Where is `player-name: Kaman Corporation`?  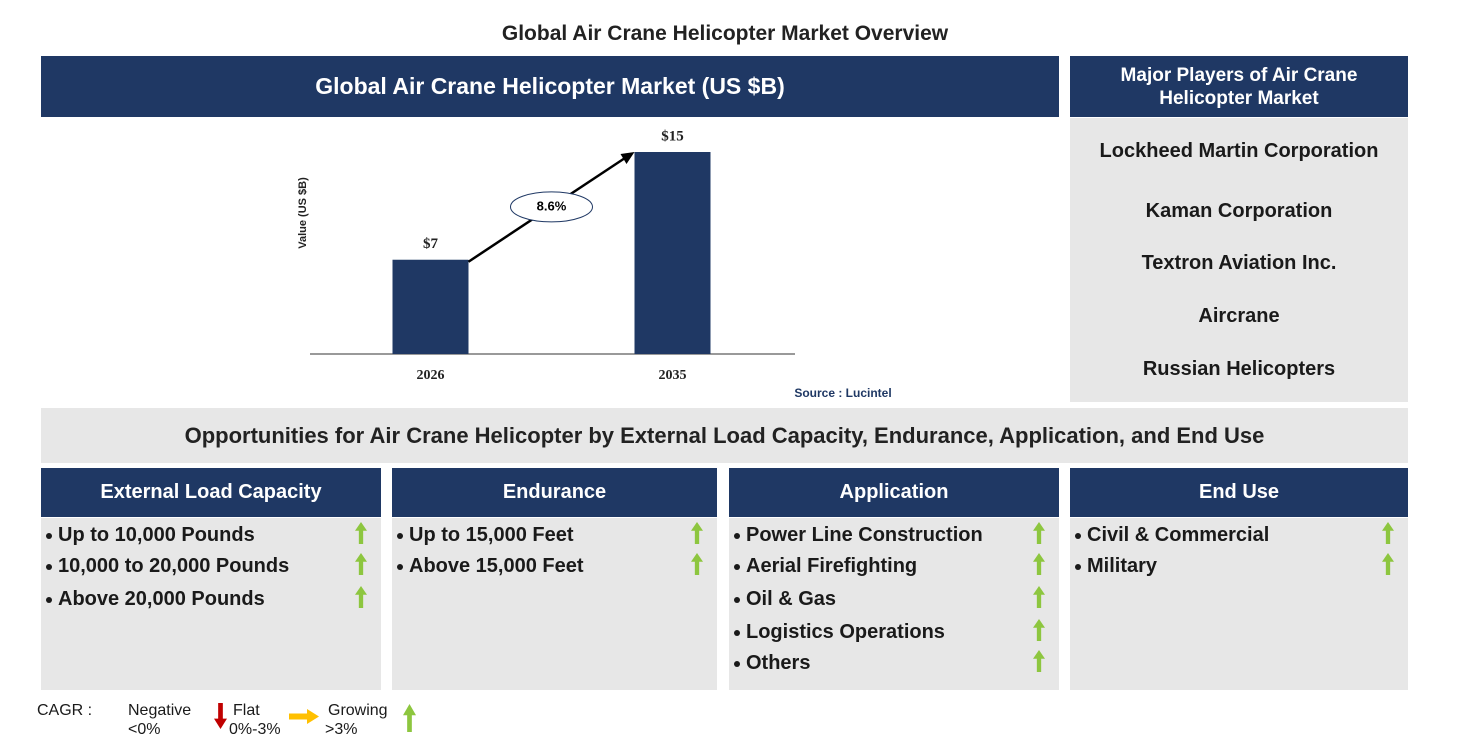 player-name: Kaman Corporation is located at coordinates (1239, 211).